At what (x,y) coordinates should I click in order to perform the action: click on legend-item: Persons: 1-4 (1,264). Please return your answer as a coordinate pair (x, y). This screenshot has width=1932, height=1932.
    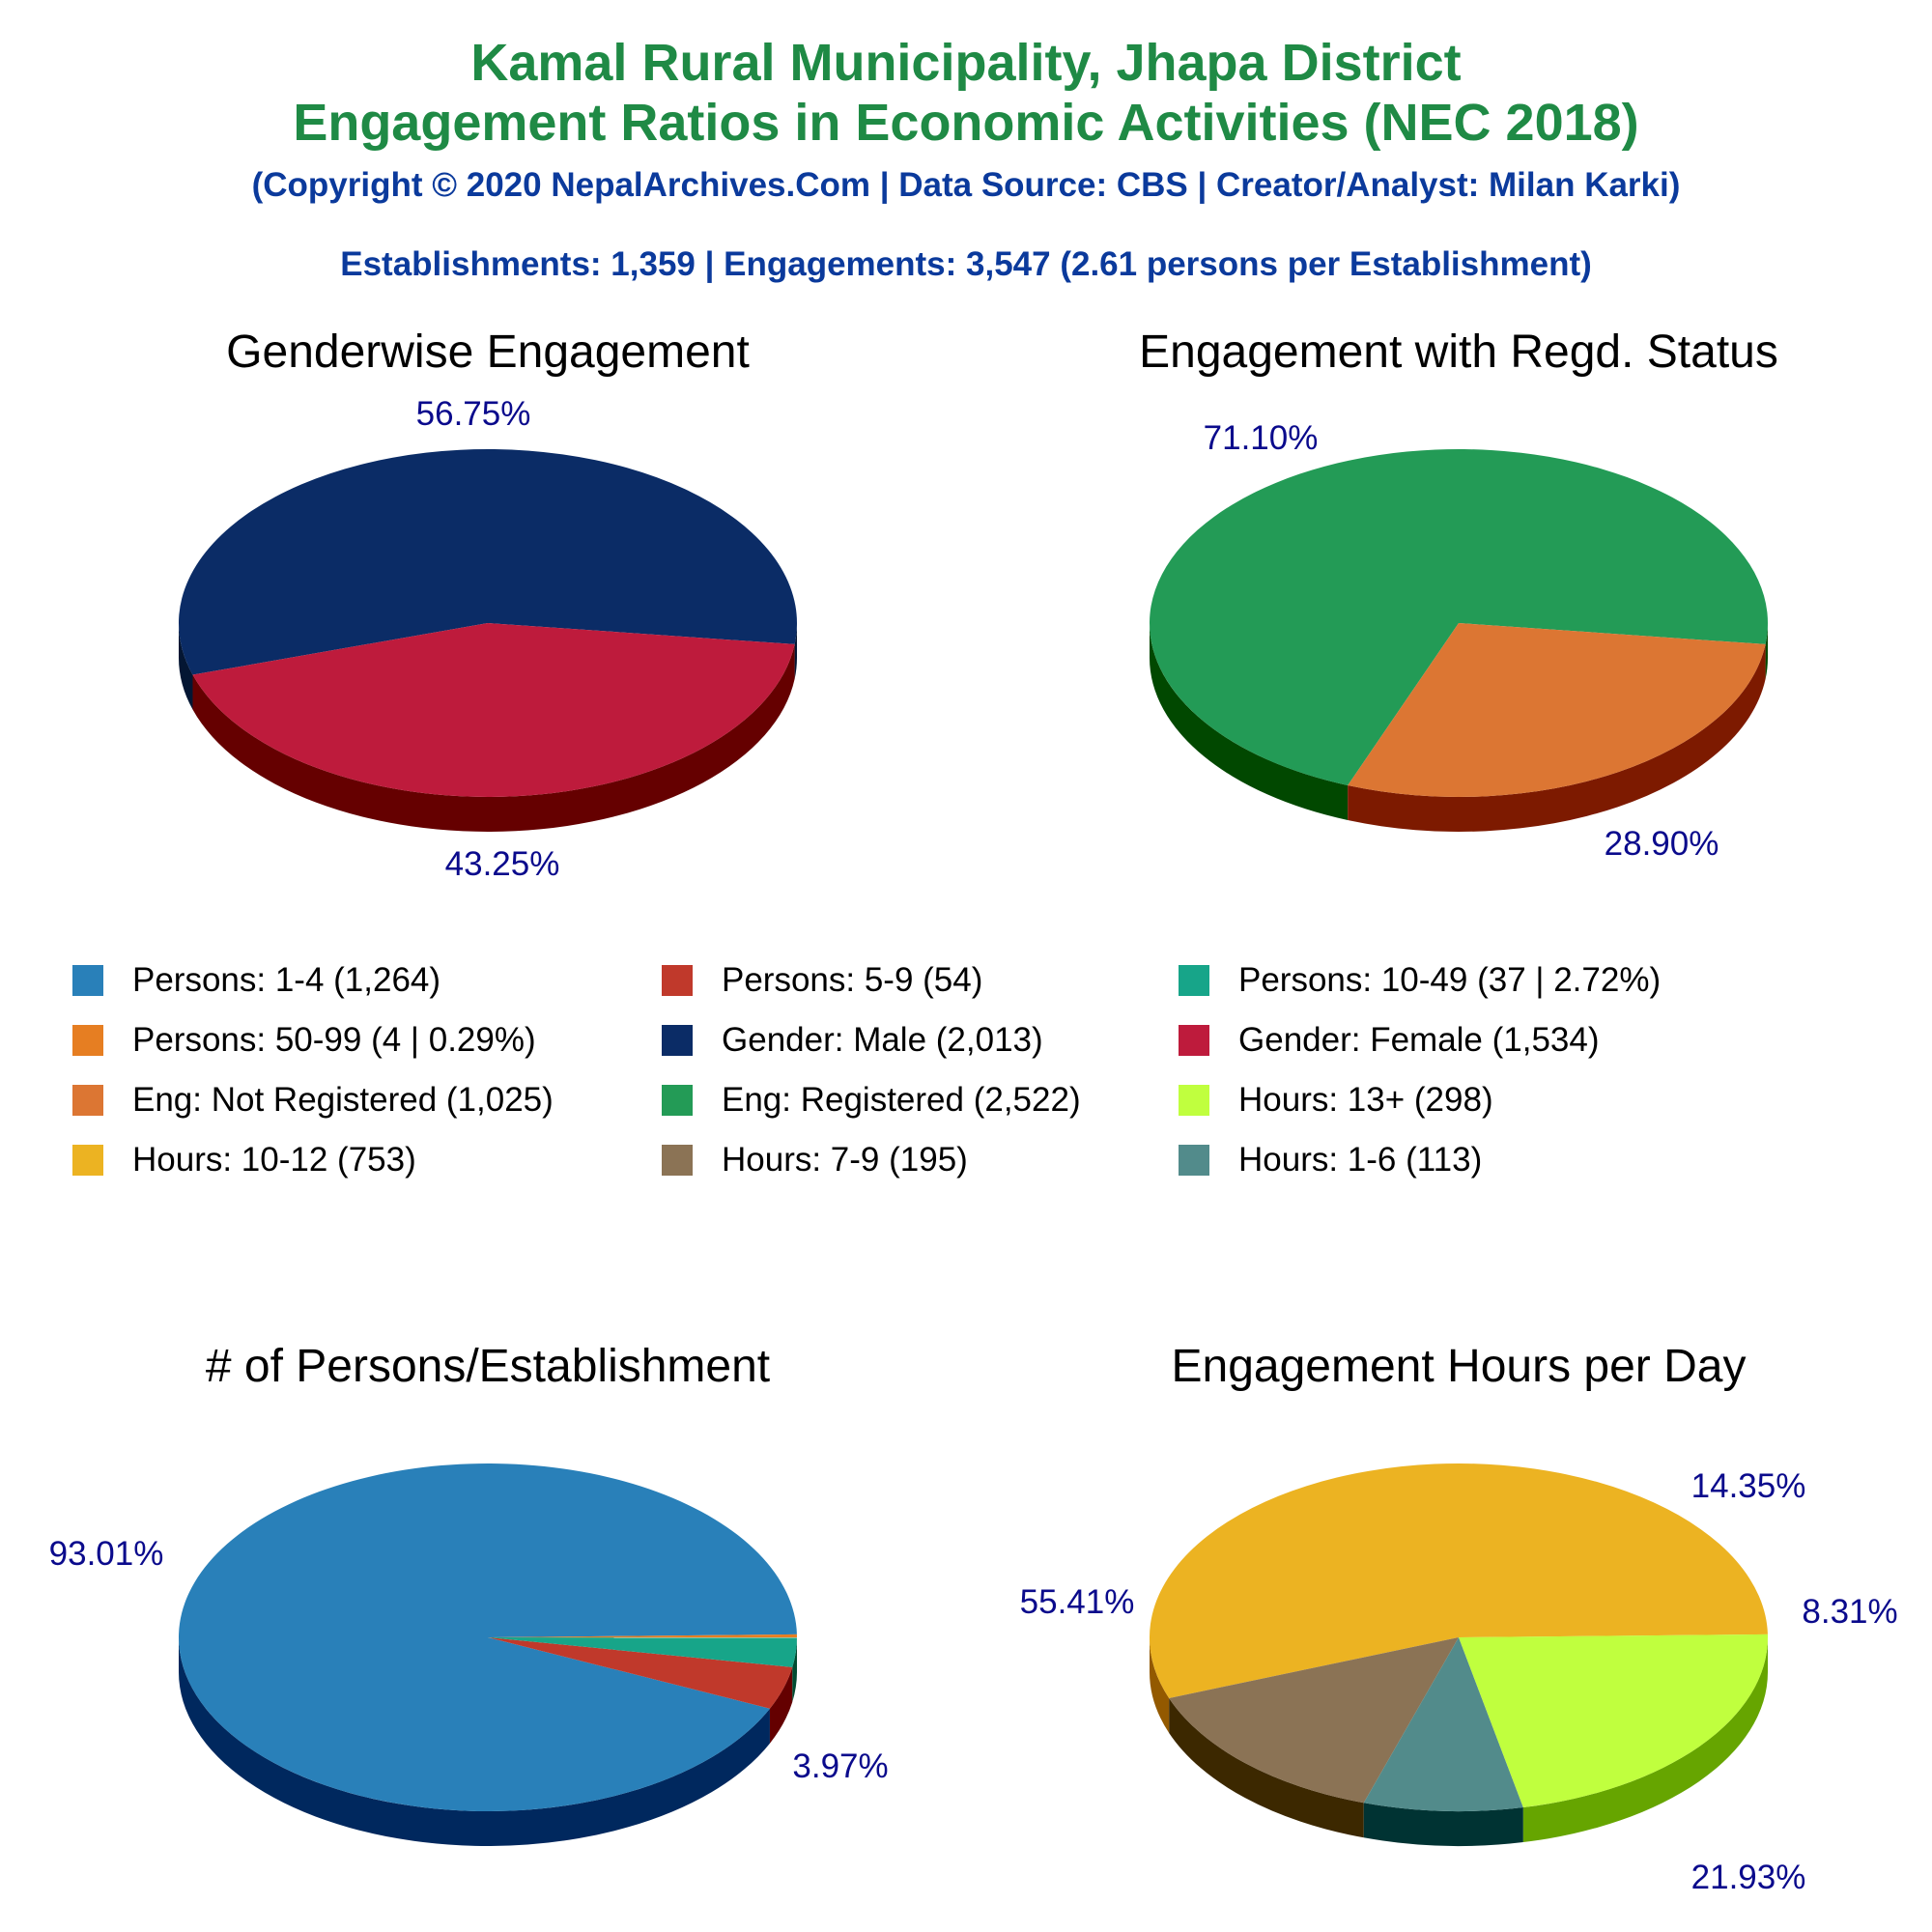
    Looking at the image, I should click on (256, 980).